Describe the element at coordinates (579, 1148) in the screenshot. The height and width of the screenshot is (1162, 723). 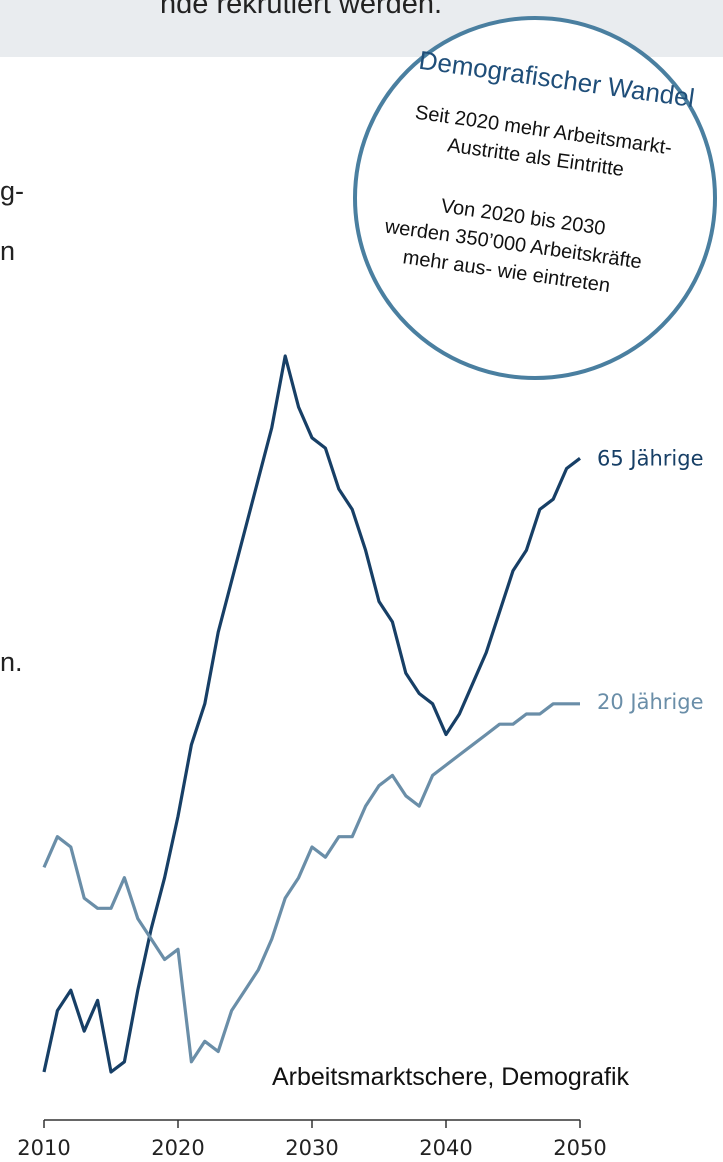
I see `x-tick-label: 2050` at that location.